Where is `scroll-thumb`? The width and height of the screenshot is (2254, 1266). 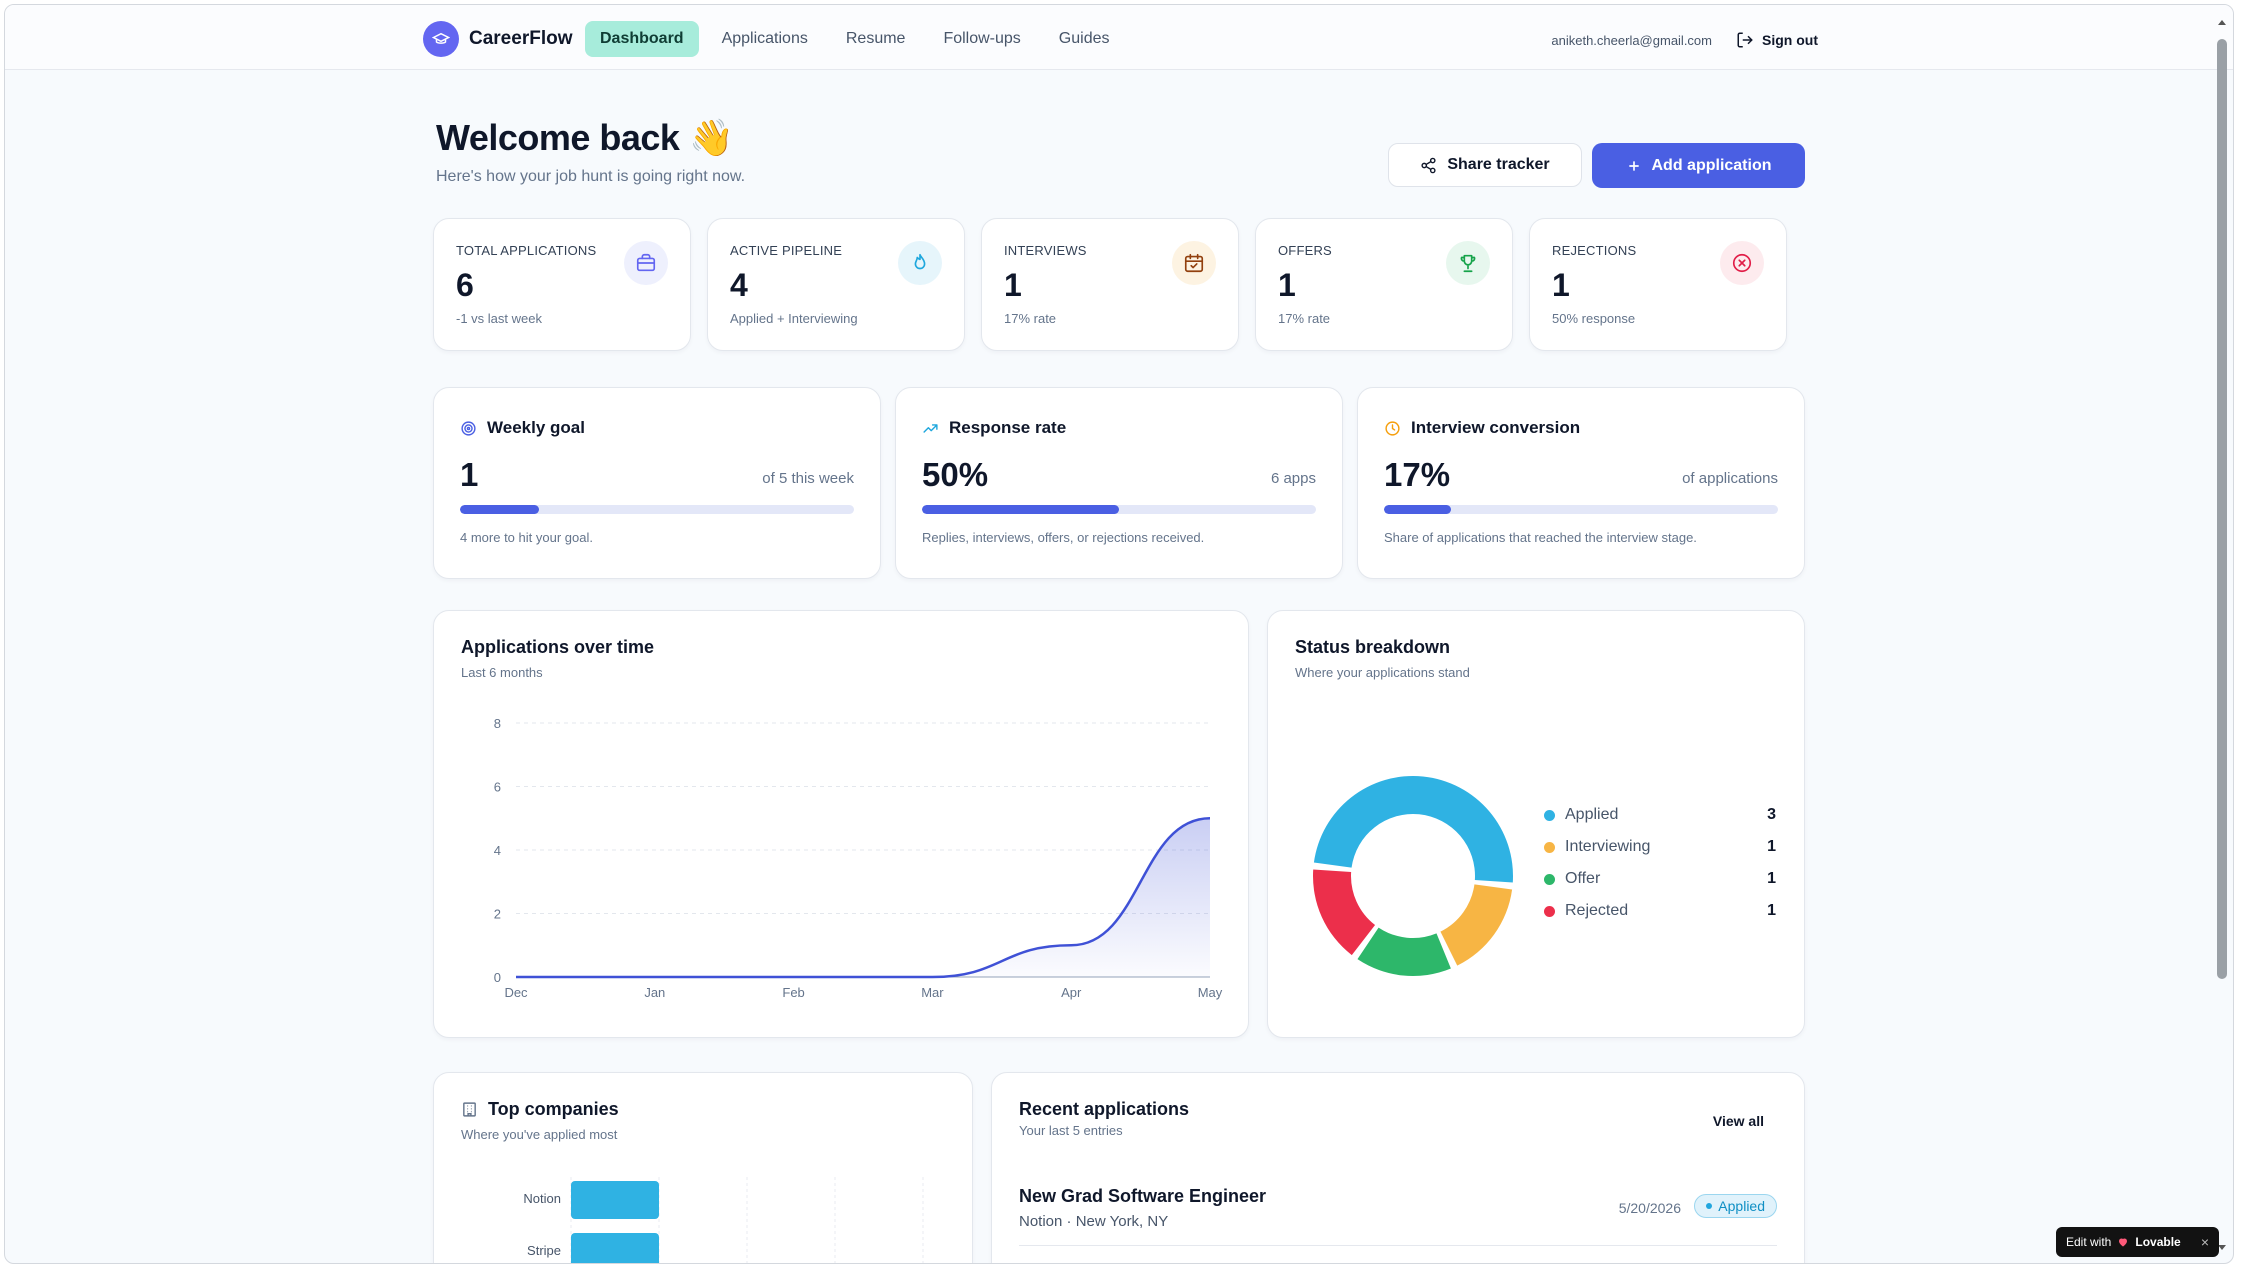 scroll-thumb is located at coordinates (2222, 509).